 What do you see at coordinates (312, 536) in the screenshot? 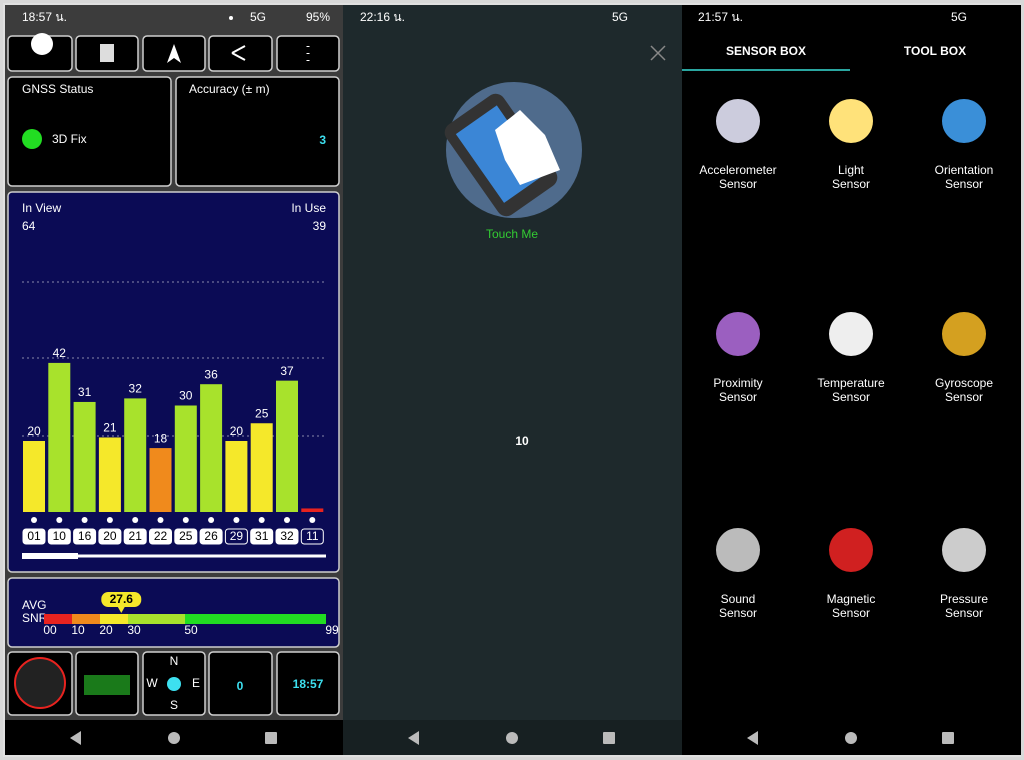
I see `sat-id: 11` at bounding box center [312, 536].